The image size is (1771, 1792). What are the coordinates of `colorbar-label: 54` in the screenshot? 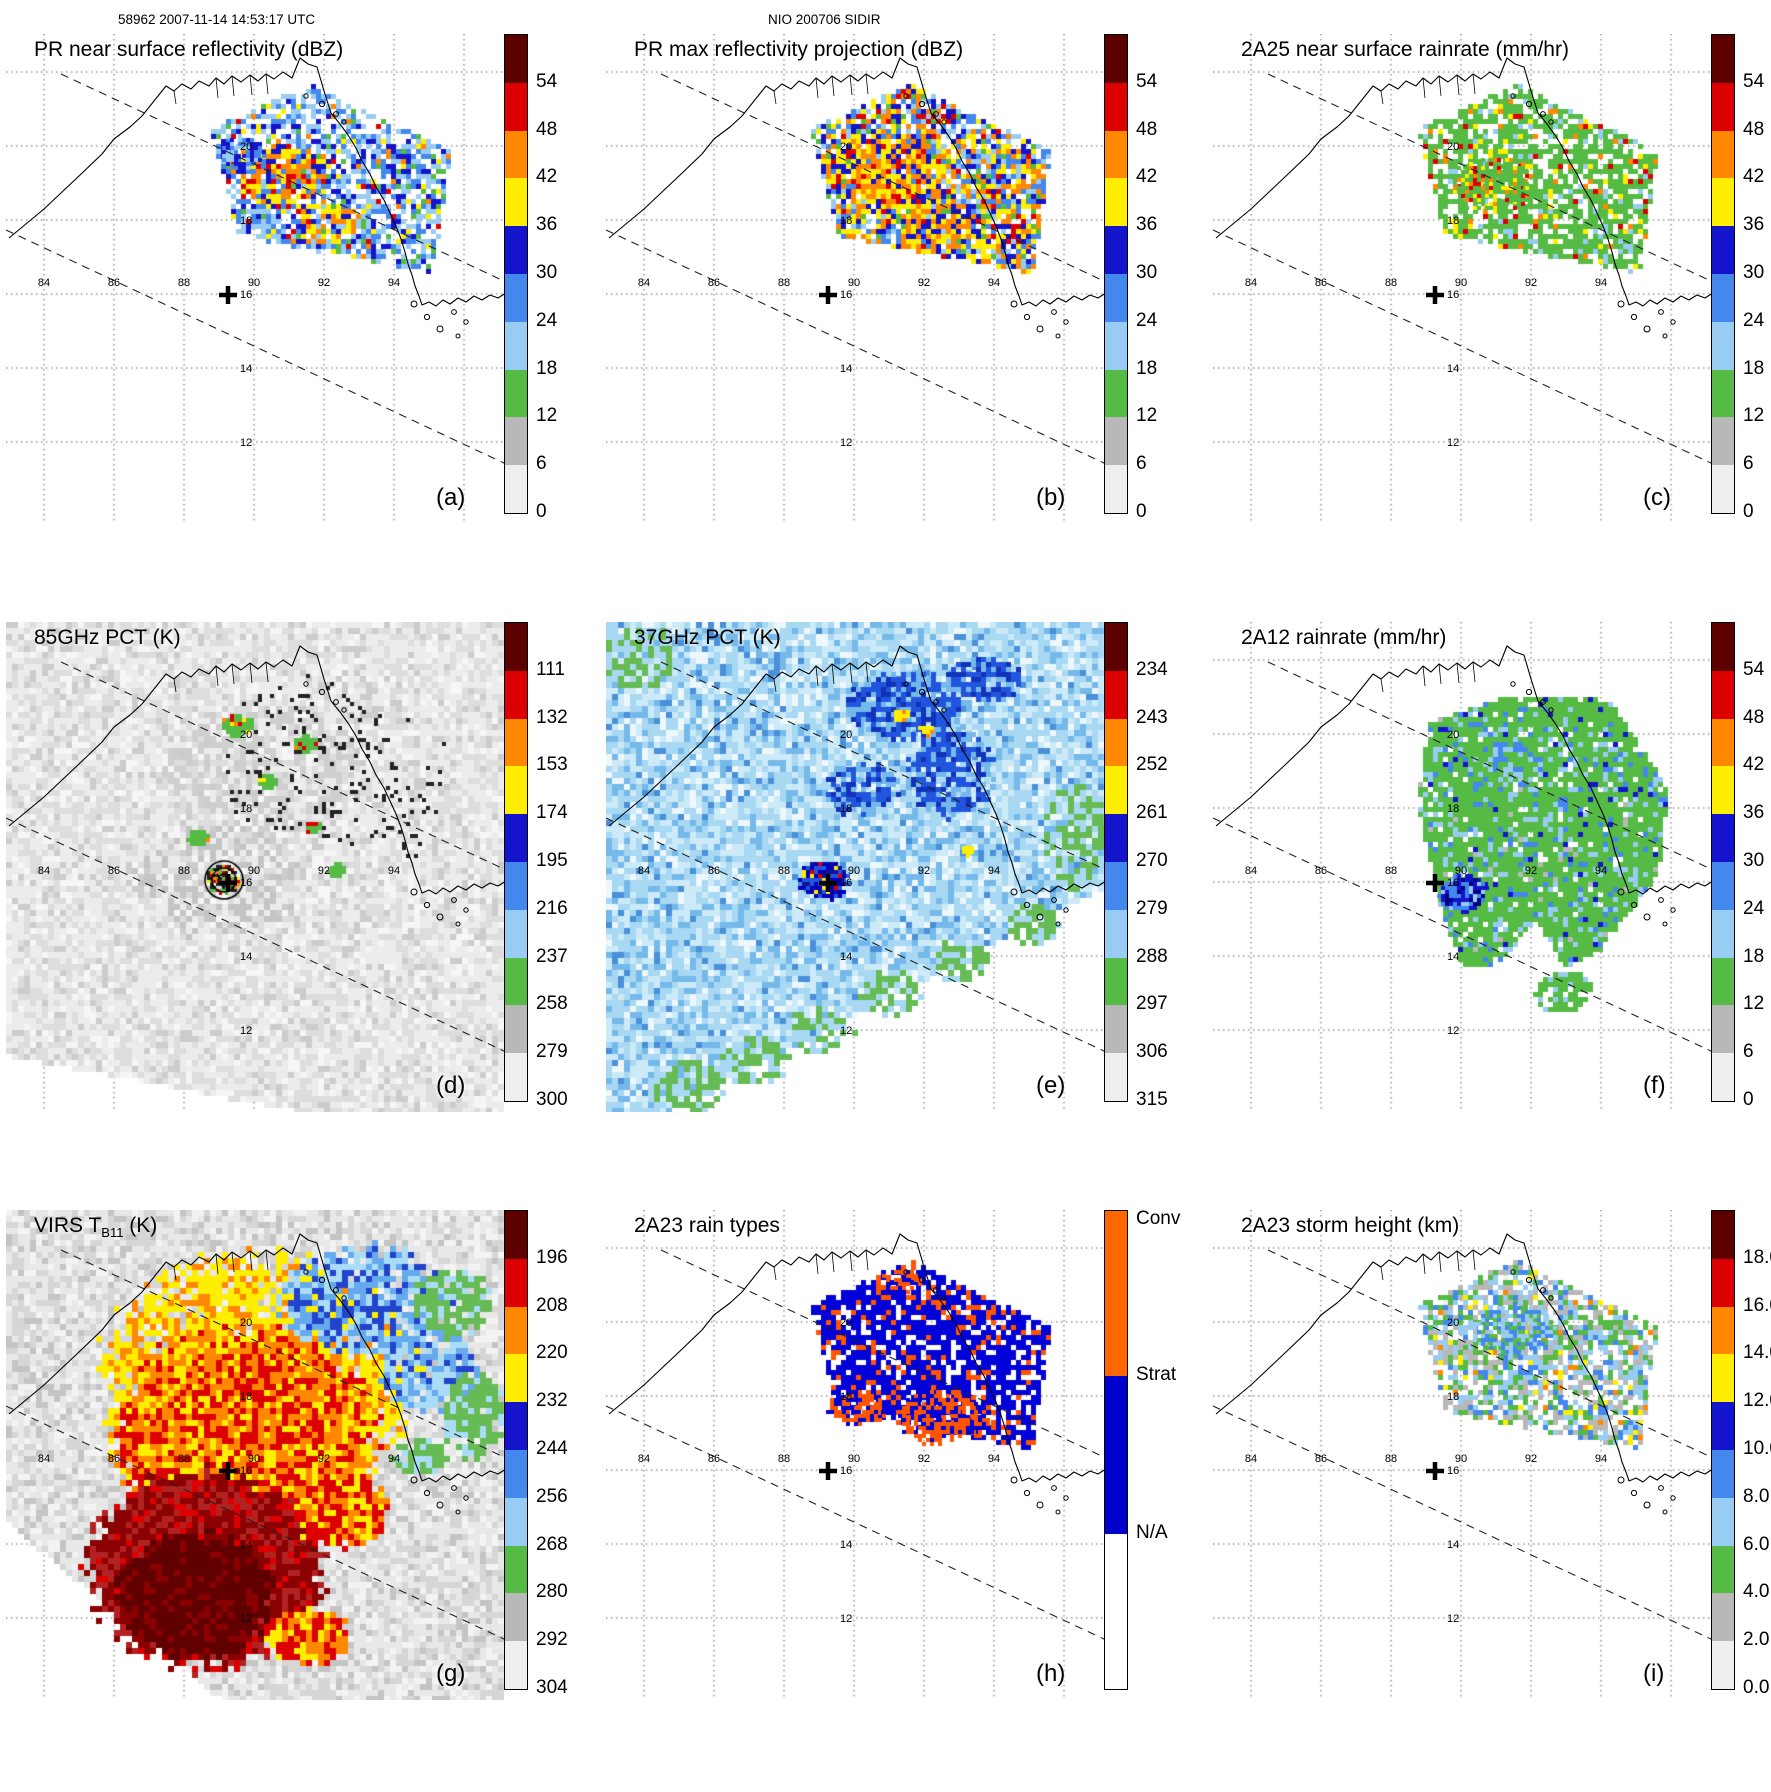 It's located at (547, 81).